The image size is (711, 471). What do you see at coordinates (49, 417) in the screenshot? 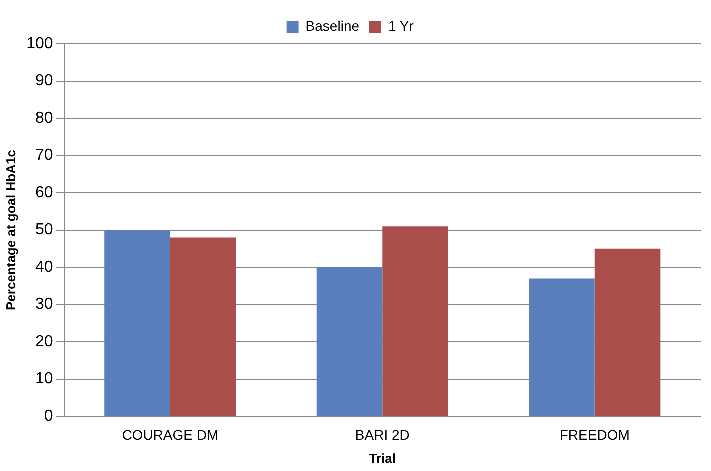
I see `y-tick-label: 0` at bounding box center [49, 417].